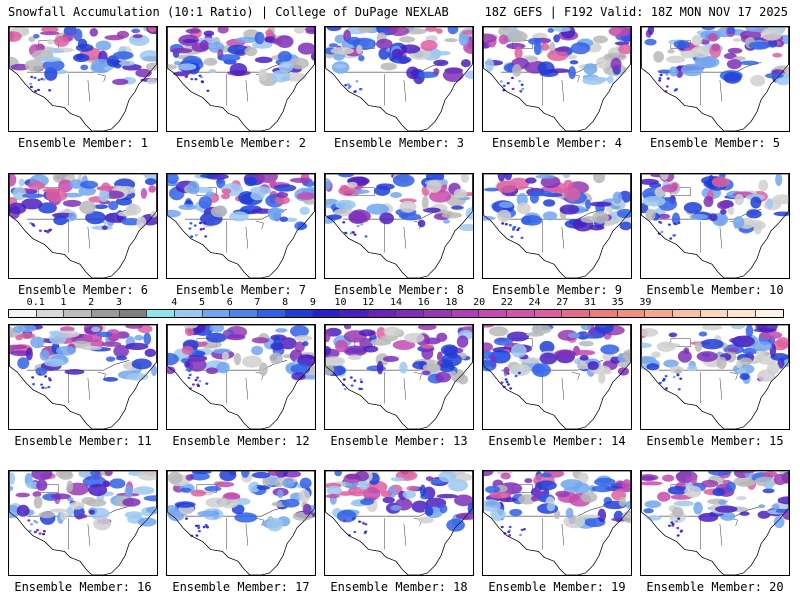  Describe the element at coordinates (241, 290) in the screenshot. I see `ensemble-member-label: Ensemble Member: 7` at that location.